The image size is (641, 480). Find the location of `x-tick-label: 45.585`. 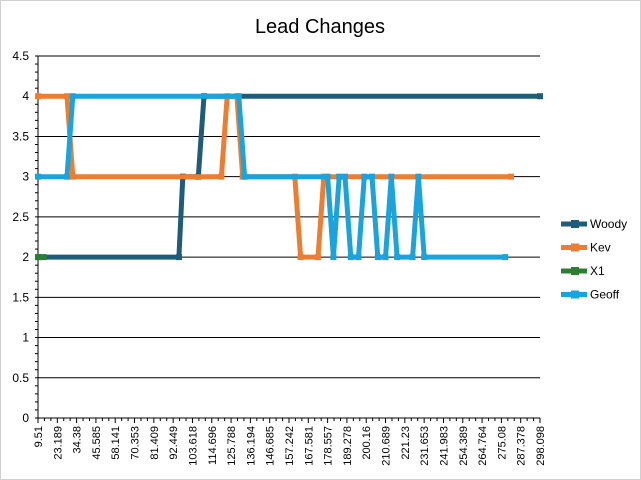

x-tick-label: 45.585 is located at coordinates (97, 443).